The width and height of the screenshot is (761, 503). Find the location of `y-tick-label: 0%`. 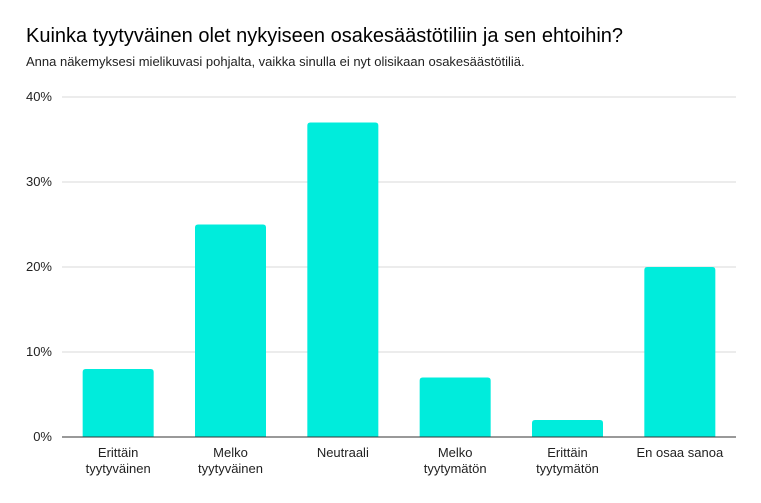

y-tick-label: 0% is located at coordinates (42, 436).